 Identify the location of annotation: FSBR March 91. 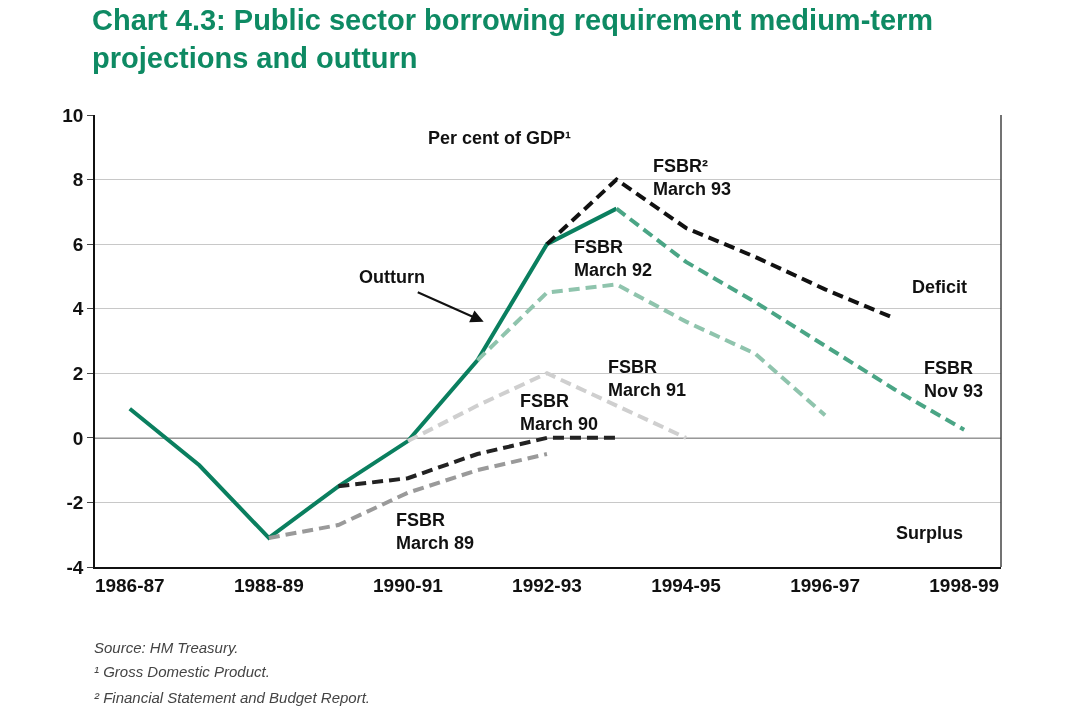
(647, 379).